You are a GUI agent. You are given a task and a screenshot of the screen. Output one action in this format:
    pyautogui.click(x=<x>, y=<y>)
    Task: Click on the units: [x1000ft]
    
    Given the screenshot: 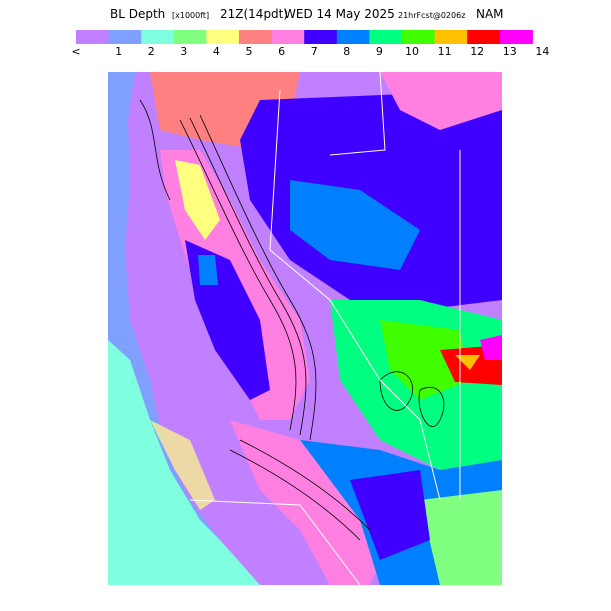 What is the action you would take?
    pyautogui.click(x=190, y=15)
    